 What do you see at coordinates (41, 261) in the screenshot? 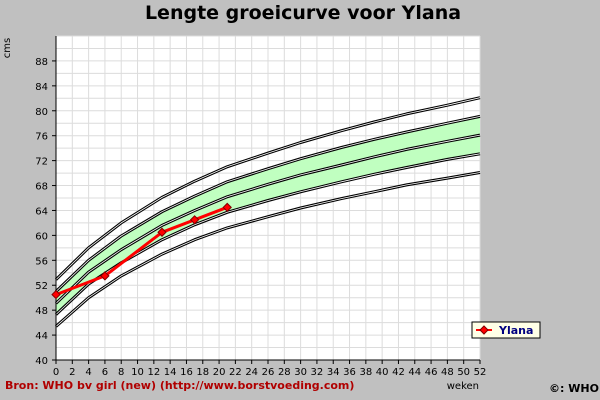
I see `y-tick-label: 56` at bounding box center [41, 261].